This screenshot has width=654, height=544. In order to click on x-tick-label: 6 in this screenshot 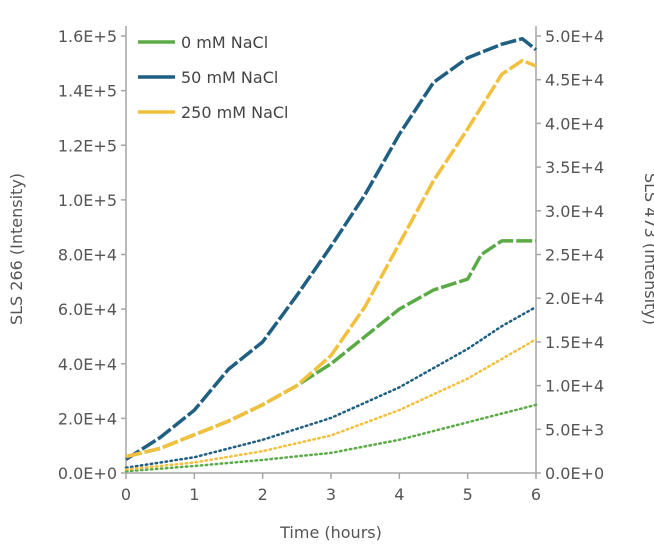, I will do `click(536, 494)`.